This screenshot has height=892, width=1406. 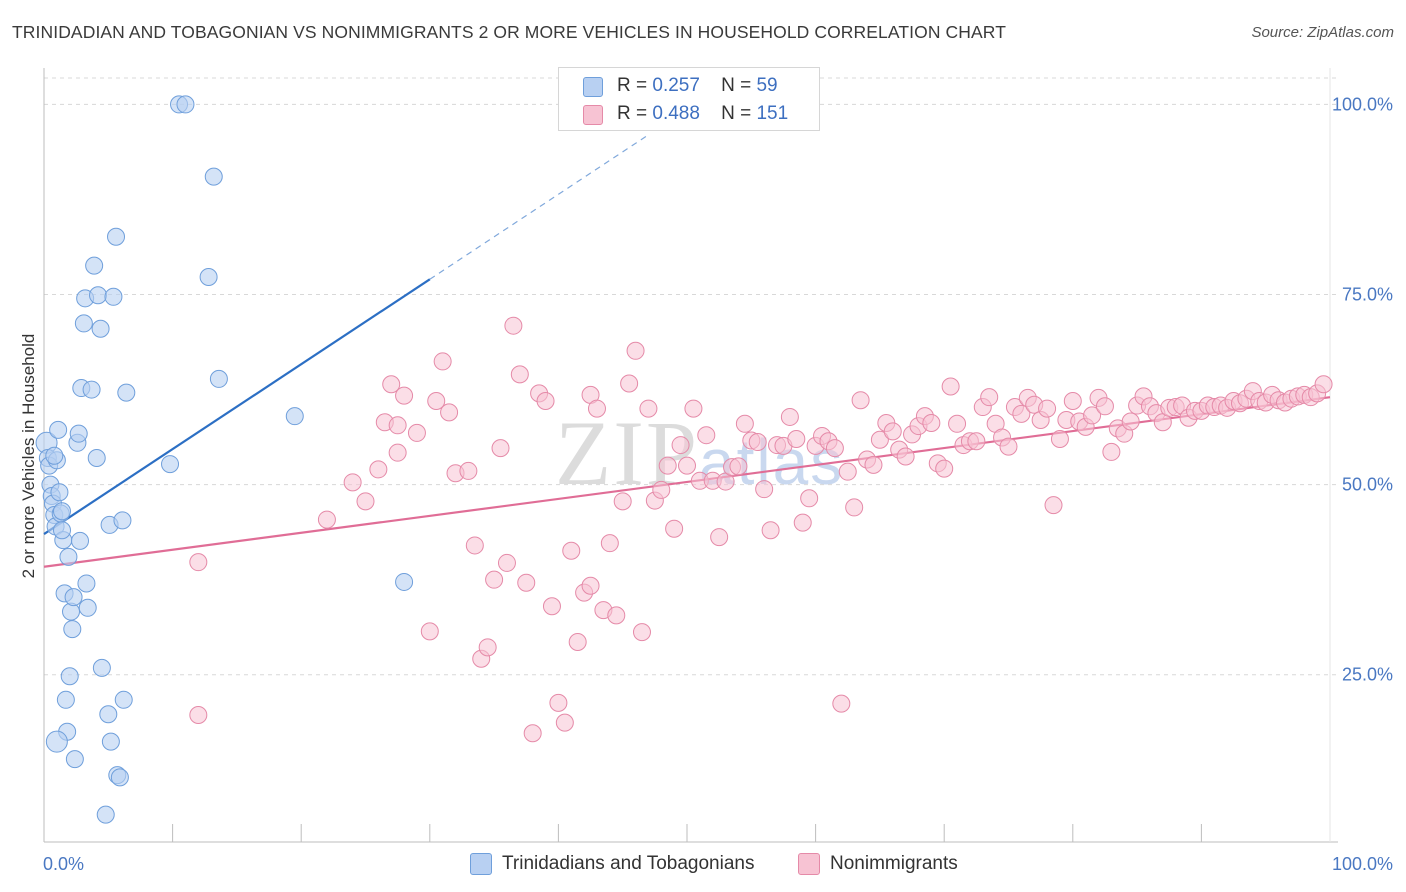 I want to click on legend-n-value: 151, so click(x=772, y=113).